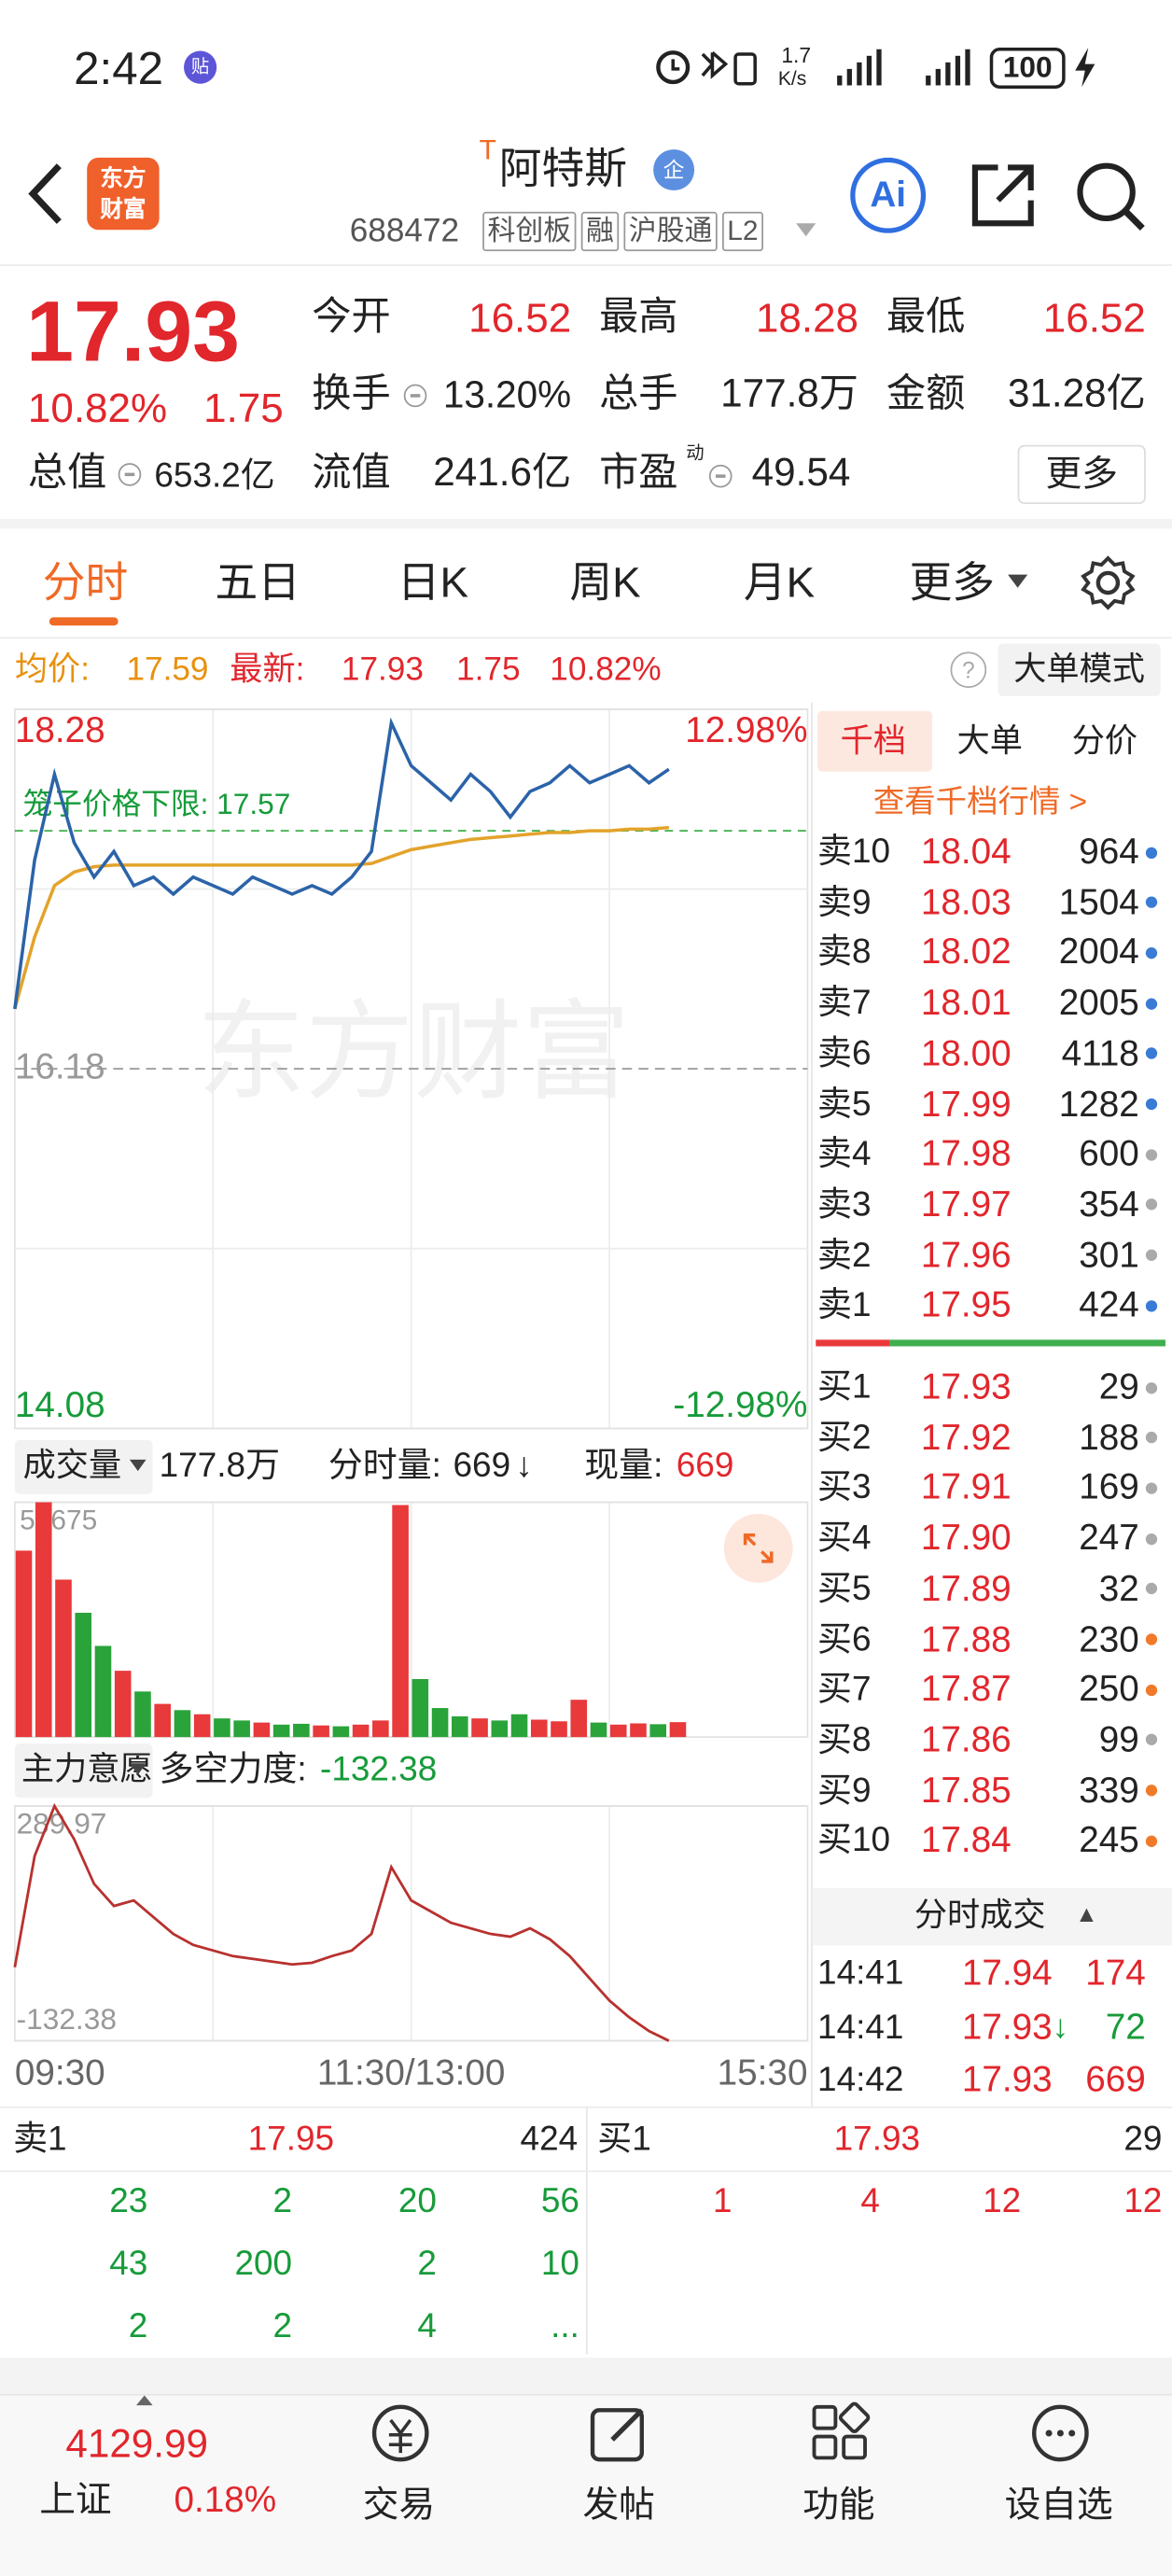  What do you see at coordinates (46, 193) in the screenshot?
I see `back-button` at bounding box center [46, 193].